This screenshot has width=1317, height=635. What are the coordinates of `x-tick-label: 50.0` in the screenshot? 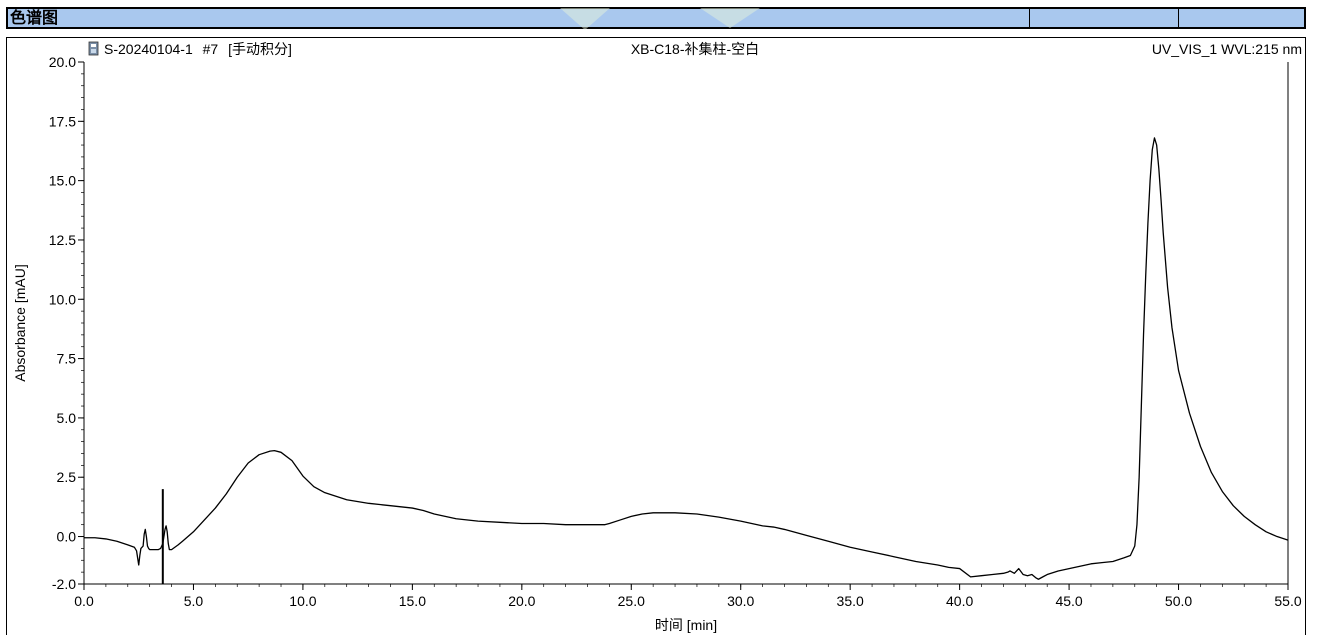 It's located at (1178, 601).